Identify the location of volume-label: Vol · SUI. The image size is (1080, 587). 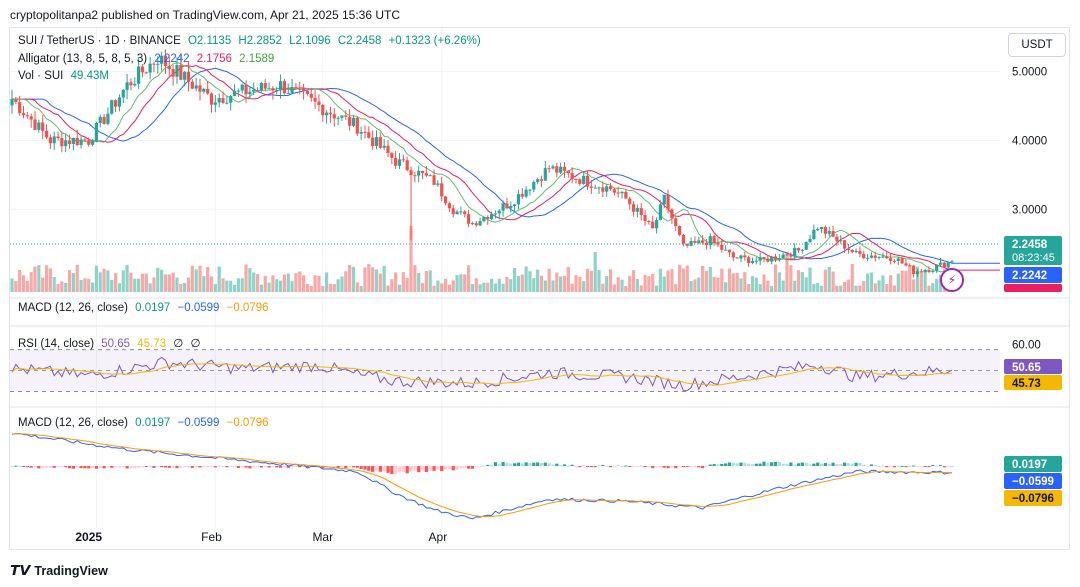
(41, 76).